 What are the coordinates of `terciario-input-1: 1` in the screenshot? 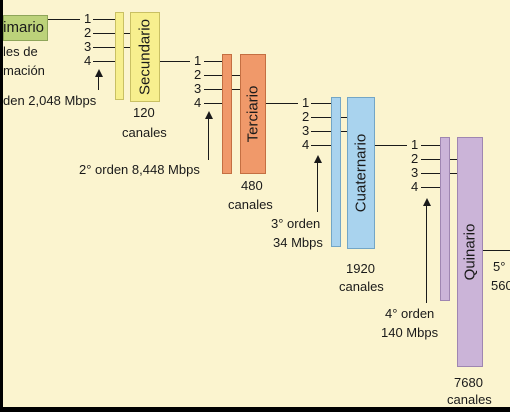 It's located at (198, 60).